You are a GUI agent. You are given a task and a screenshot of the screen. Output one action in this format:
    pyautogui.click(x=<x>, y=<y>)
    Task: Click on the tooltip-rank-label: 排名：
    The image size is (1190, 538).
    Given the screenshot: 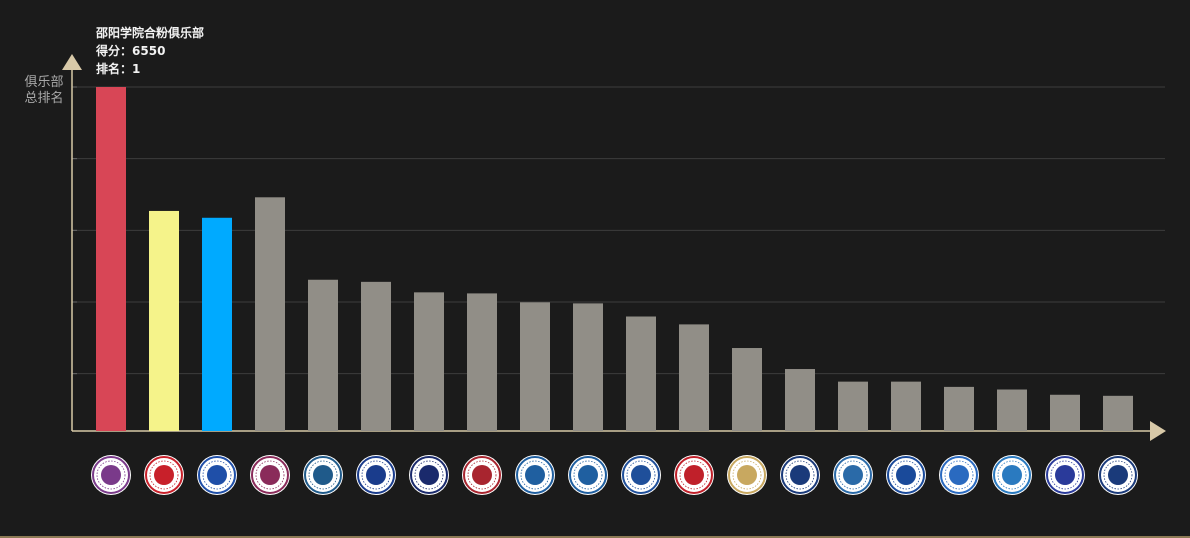 What is the action you would take?
    pyautogui.click(x=114, y=69)
    